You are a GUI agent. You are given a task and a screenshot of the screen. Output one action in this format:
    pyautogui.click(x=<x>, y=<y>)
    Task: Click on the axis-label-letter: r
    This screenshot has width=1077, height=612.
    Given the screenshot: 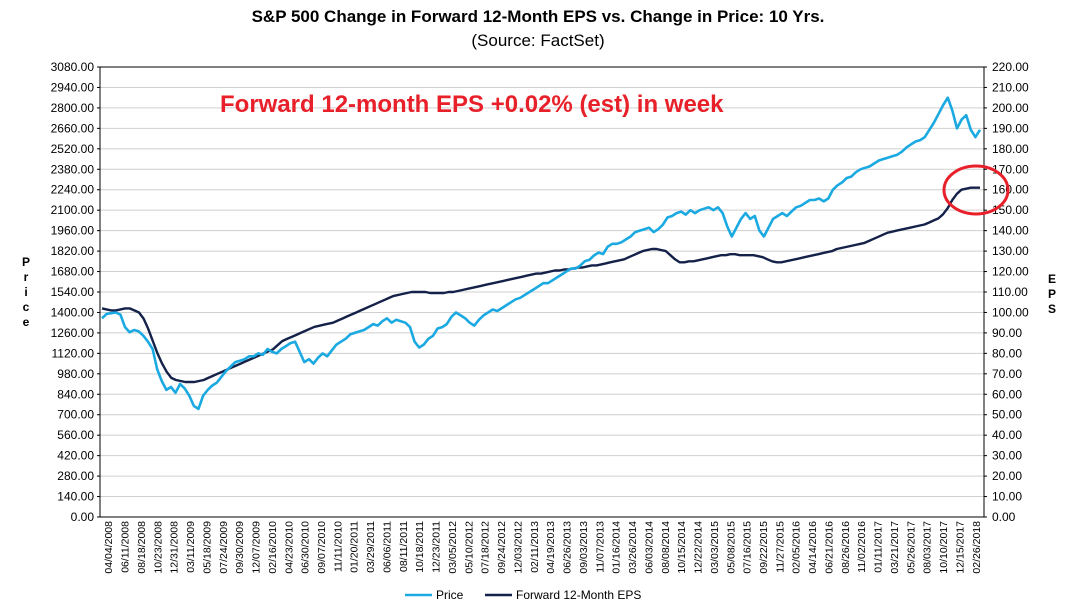 What is the action you would take?
    pyautogui.click(x=26, y=277)
    